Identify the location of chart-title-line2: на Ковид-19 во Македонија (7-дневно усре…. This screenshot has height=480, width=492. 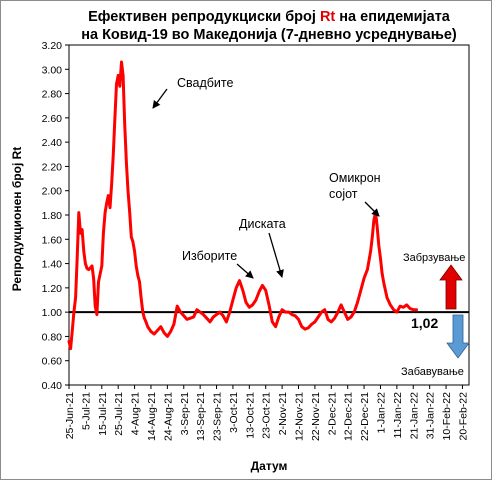
(269, 35).